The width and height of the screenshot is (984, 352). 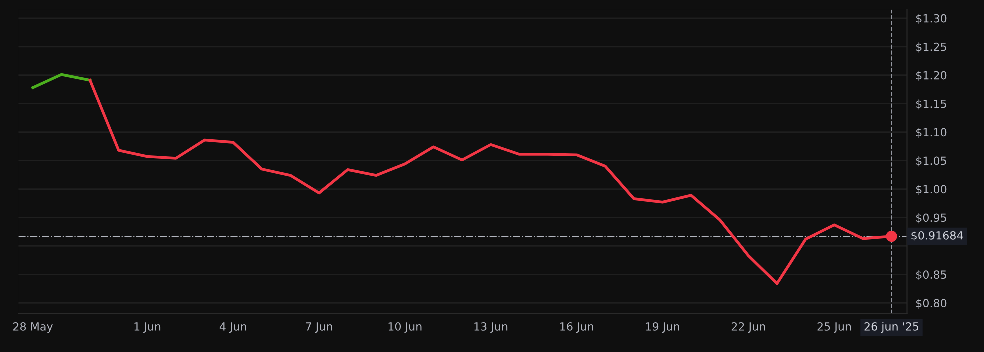 I want to click on y-tick-label: $1.10, so click(x=931, y=133).